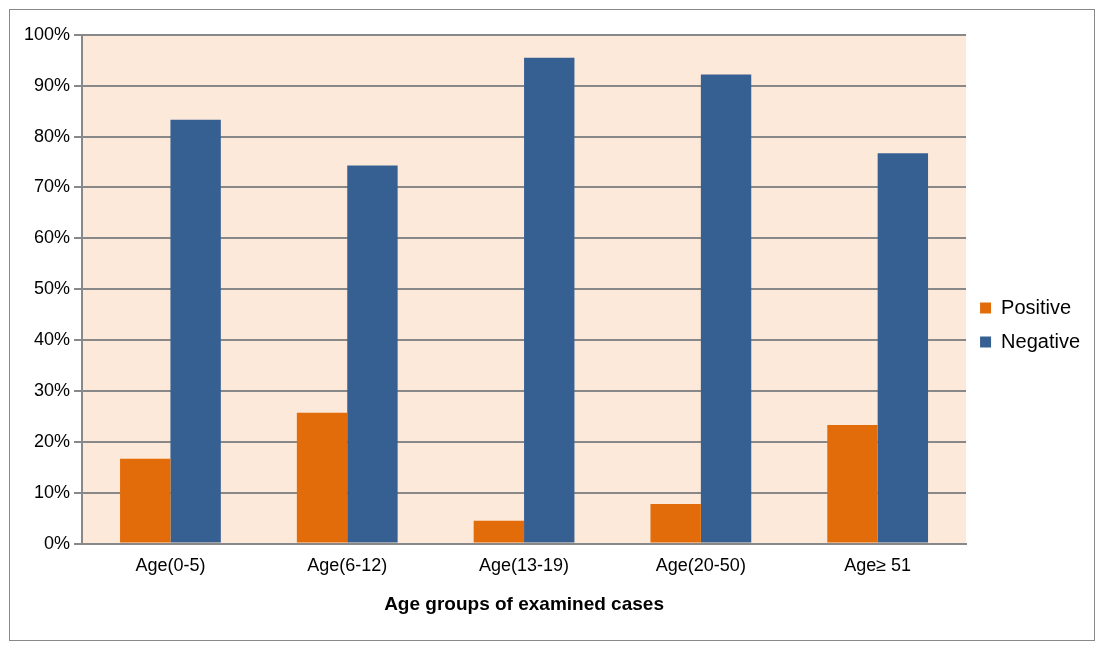 Image resolution: width=1105 pixels, height=652 pixels. I want to click on x-tick-label: Age(13-19), so click(524, 565).